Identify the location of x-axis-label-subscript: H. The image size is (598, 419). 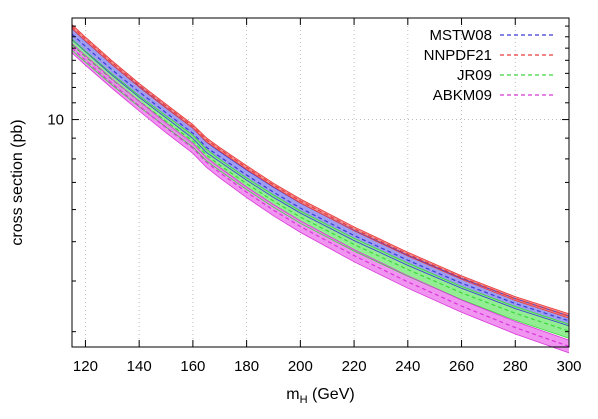
(304, 400).